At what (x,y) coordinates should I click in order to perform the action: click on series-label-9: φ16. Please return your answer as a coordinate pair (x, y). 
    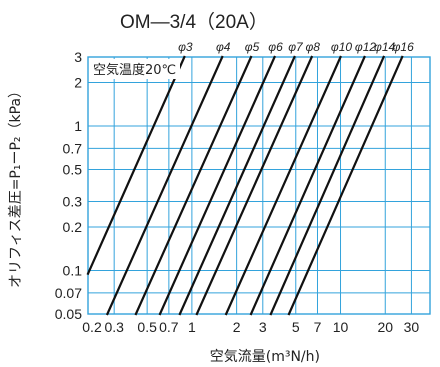
    Looking at the image, I should click on (404, 47).